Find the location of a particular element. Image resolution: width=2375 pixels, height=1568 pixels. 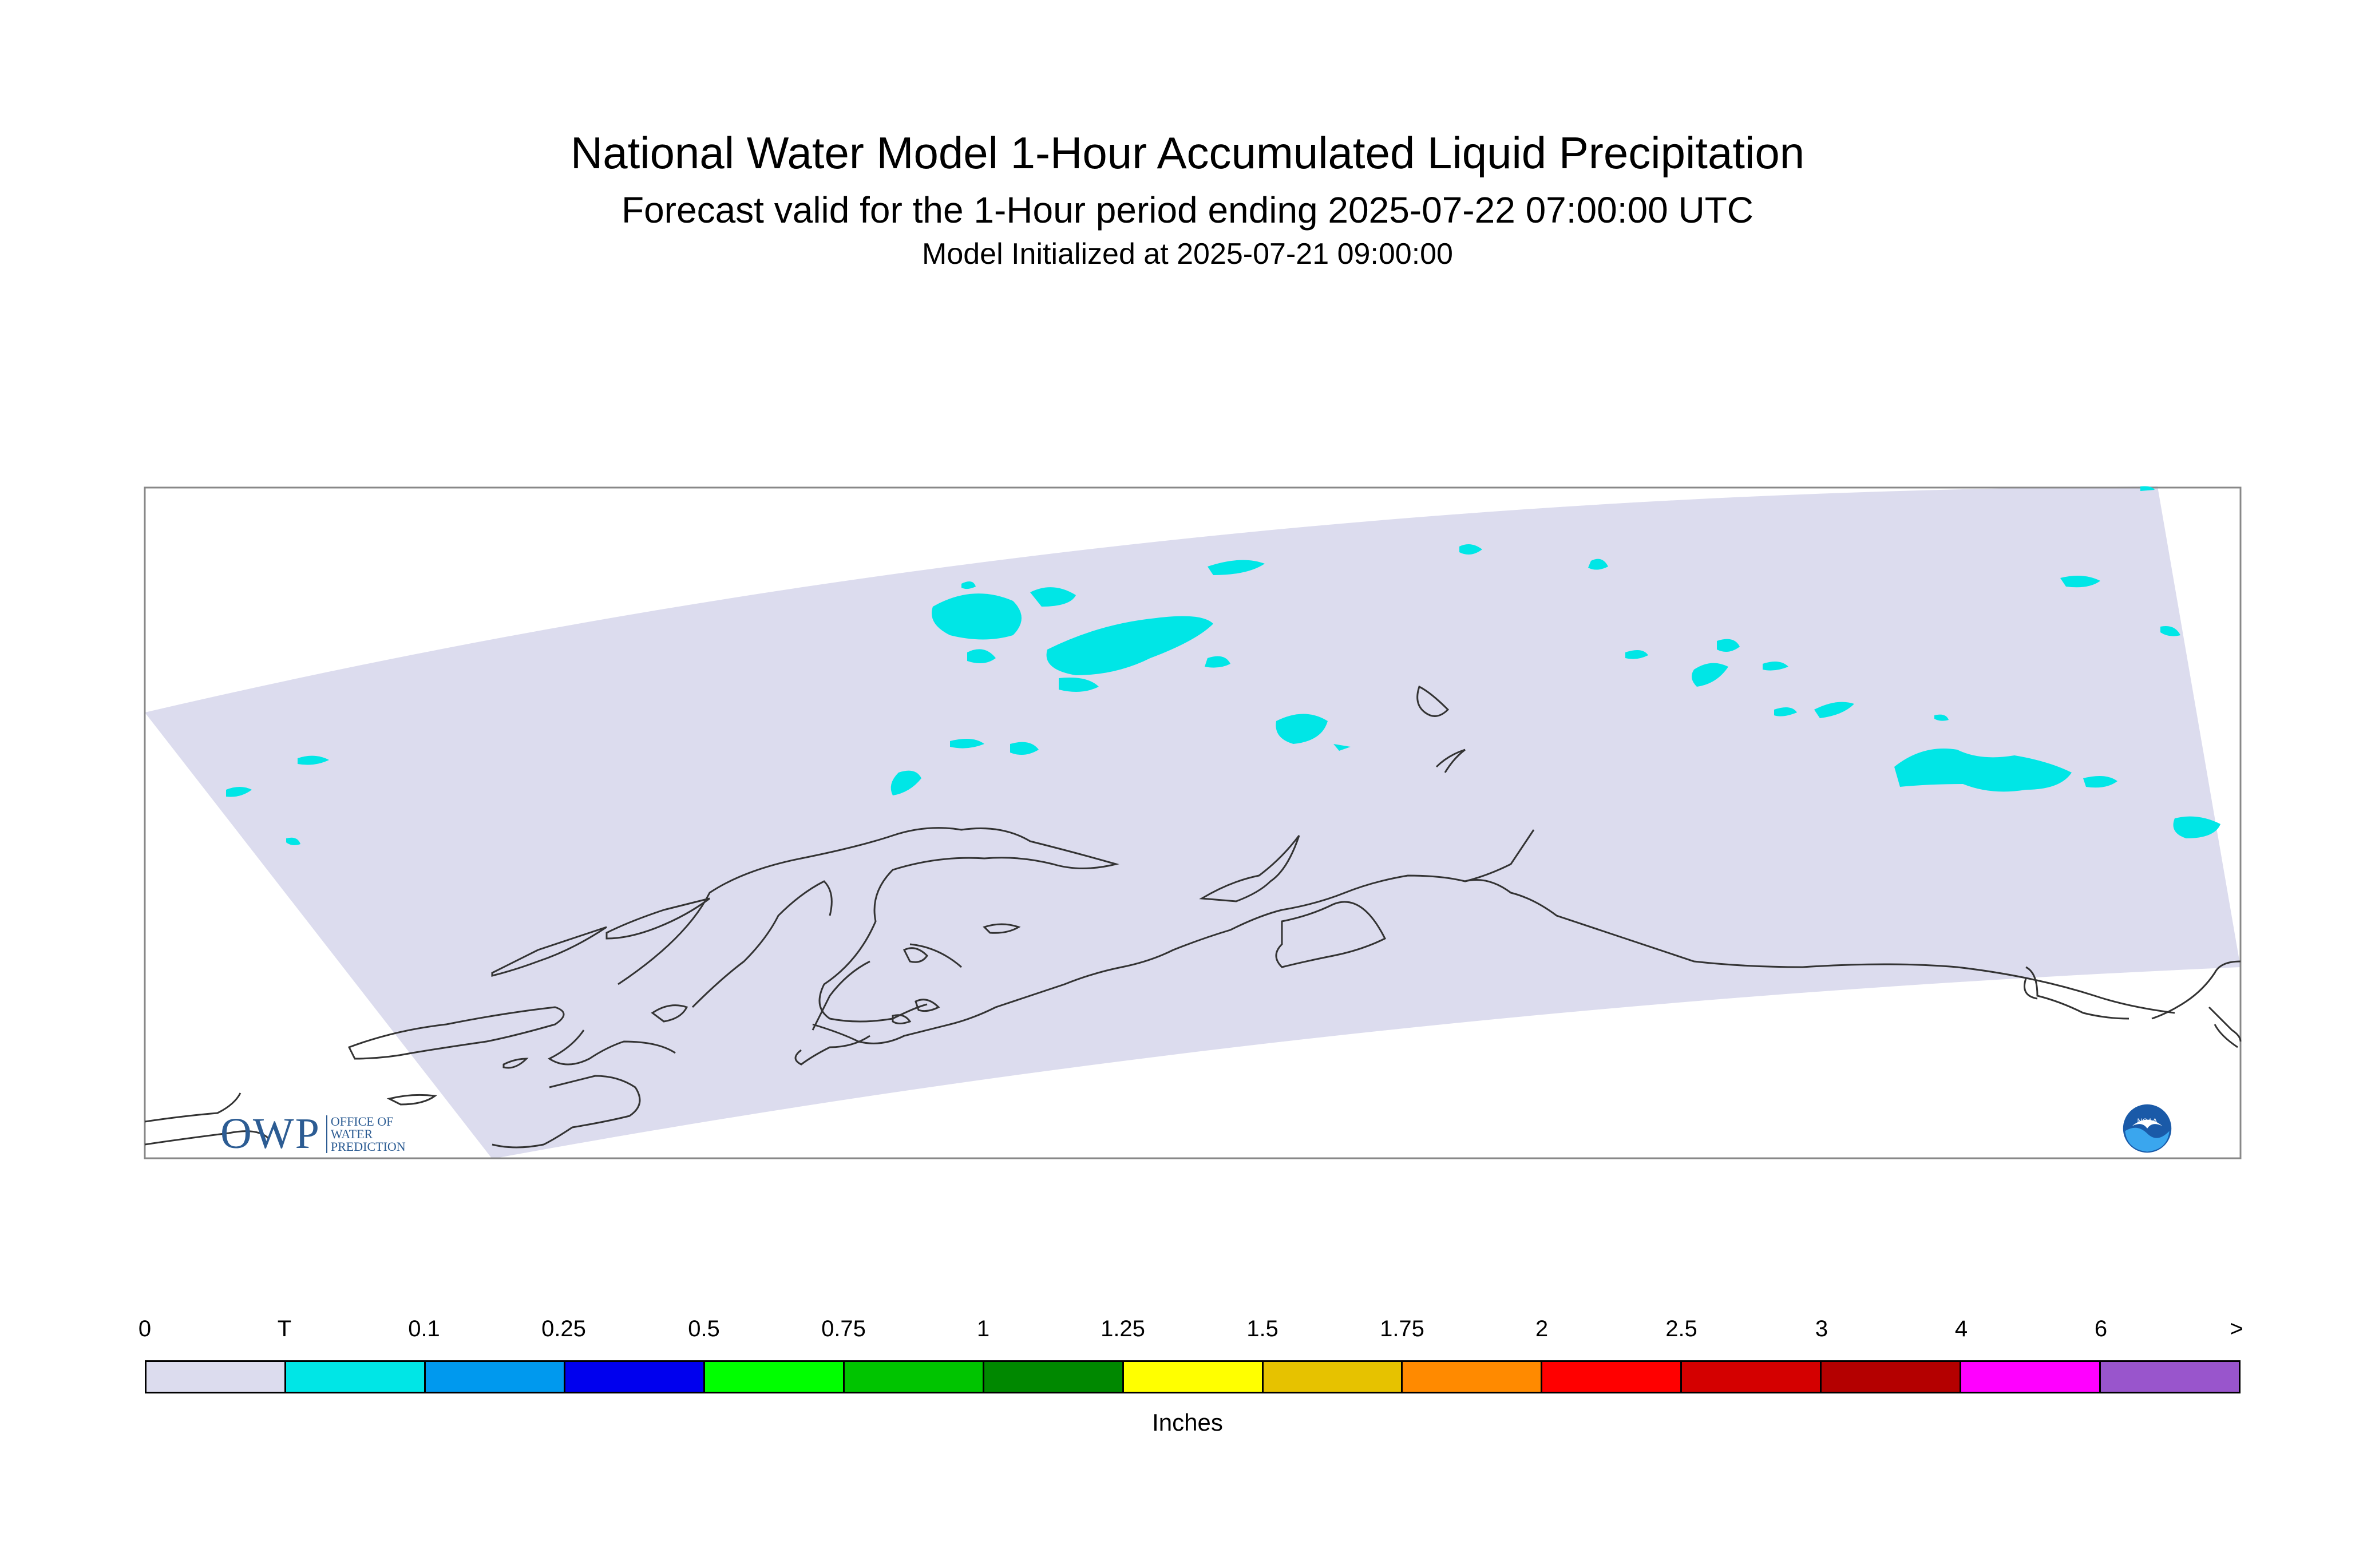

legend-tick: 0.5 is located at coordinates (704, 1328).